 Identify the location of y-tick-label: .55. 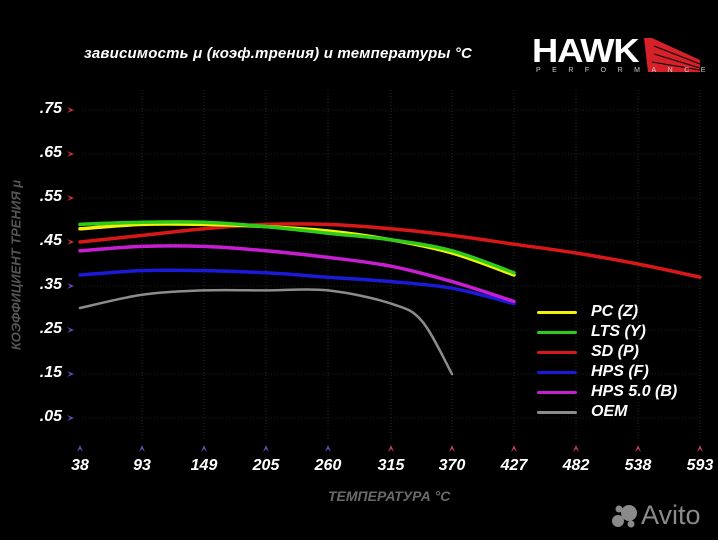
(50, 196).